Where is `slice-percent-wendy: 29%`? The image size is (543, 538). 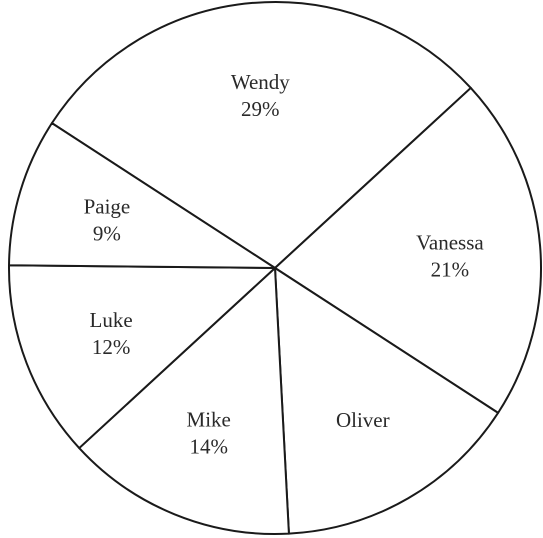
slice-percent-wendy: 29% is located at coordinates (260, 109).